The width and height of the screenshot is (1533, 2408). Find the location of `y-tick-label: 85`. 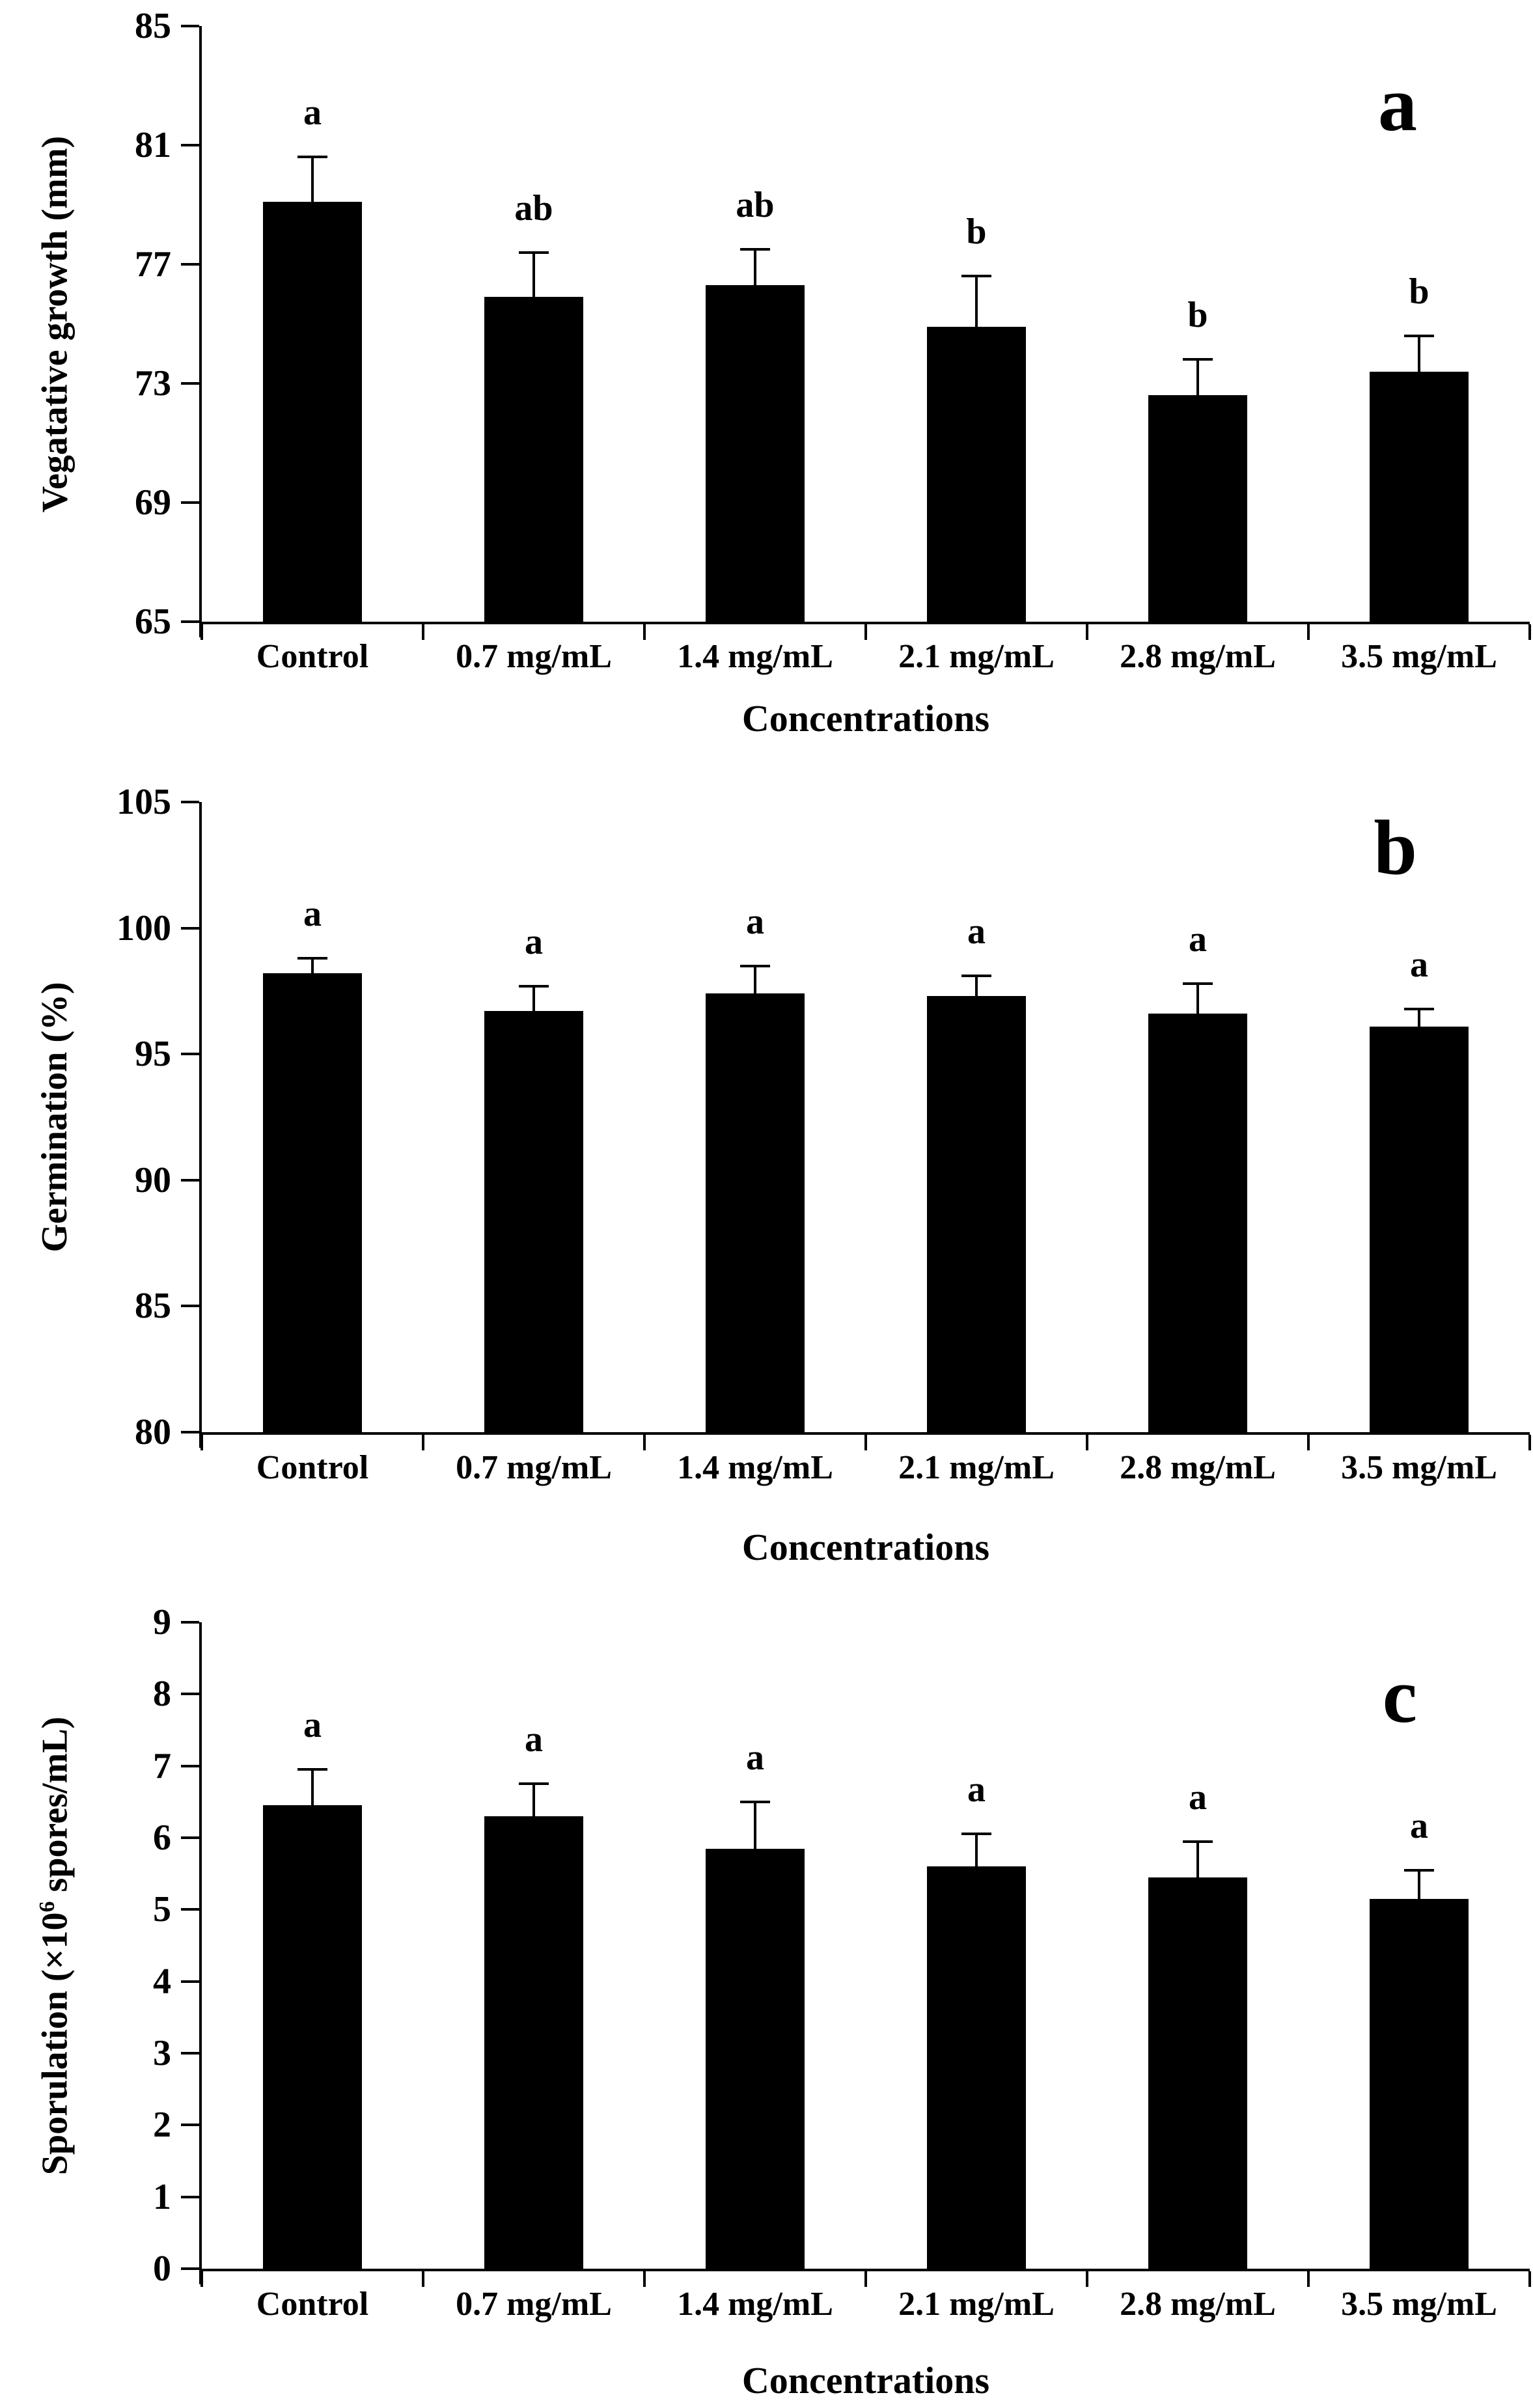

y-tick-label: 85 is located at coordinates (153, 26).